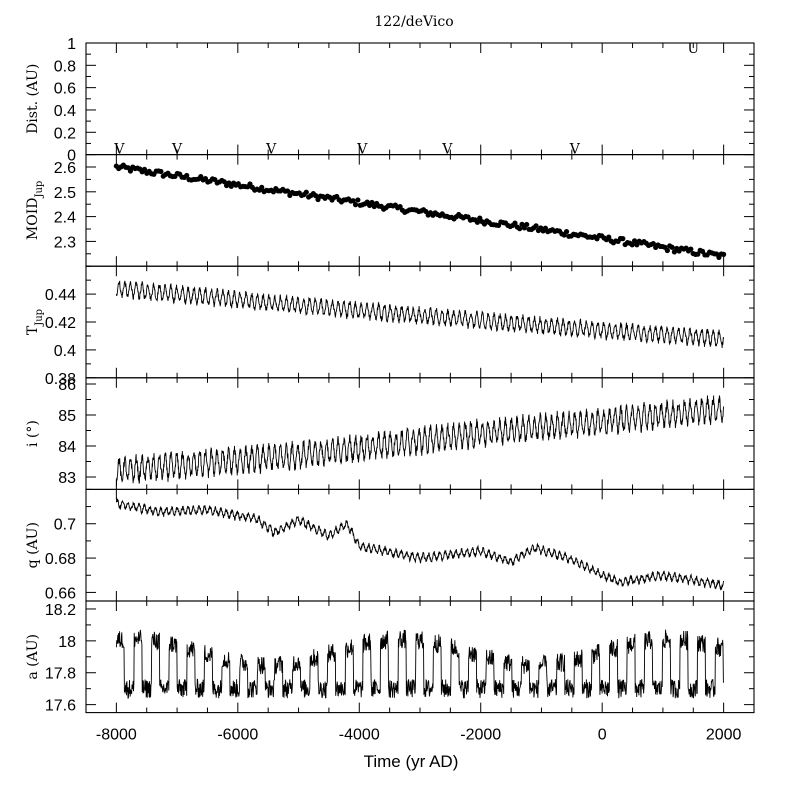  I want to click on y-tick-label: 18, so click(67, 642).